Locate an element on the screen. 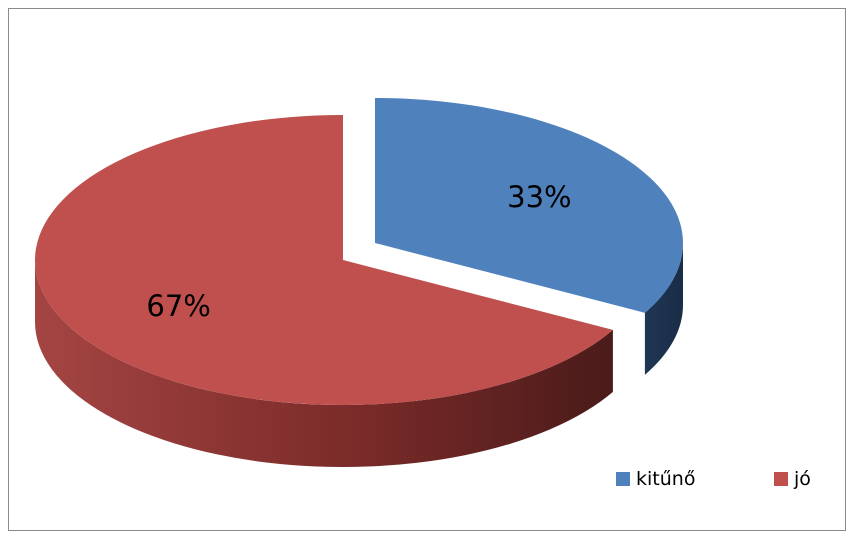 This screenshot has width=856, height=541. pie-slice-side is located at coordinates (663, 309).